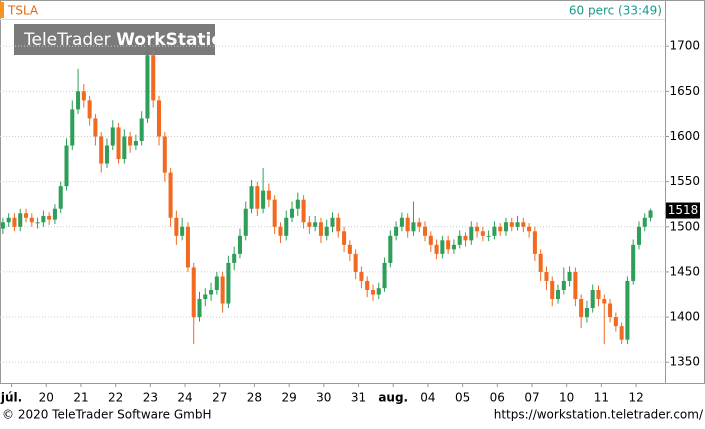  Describe the element at coordinates (219, 398) in the screenshot. I see `x-tick-label: 27` at that location.